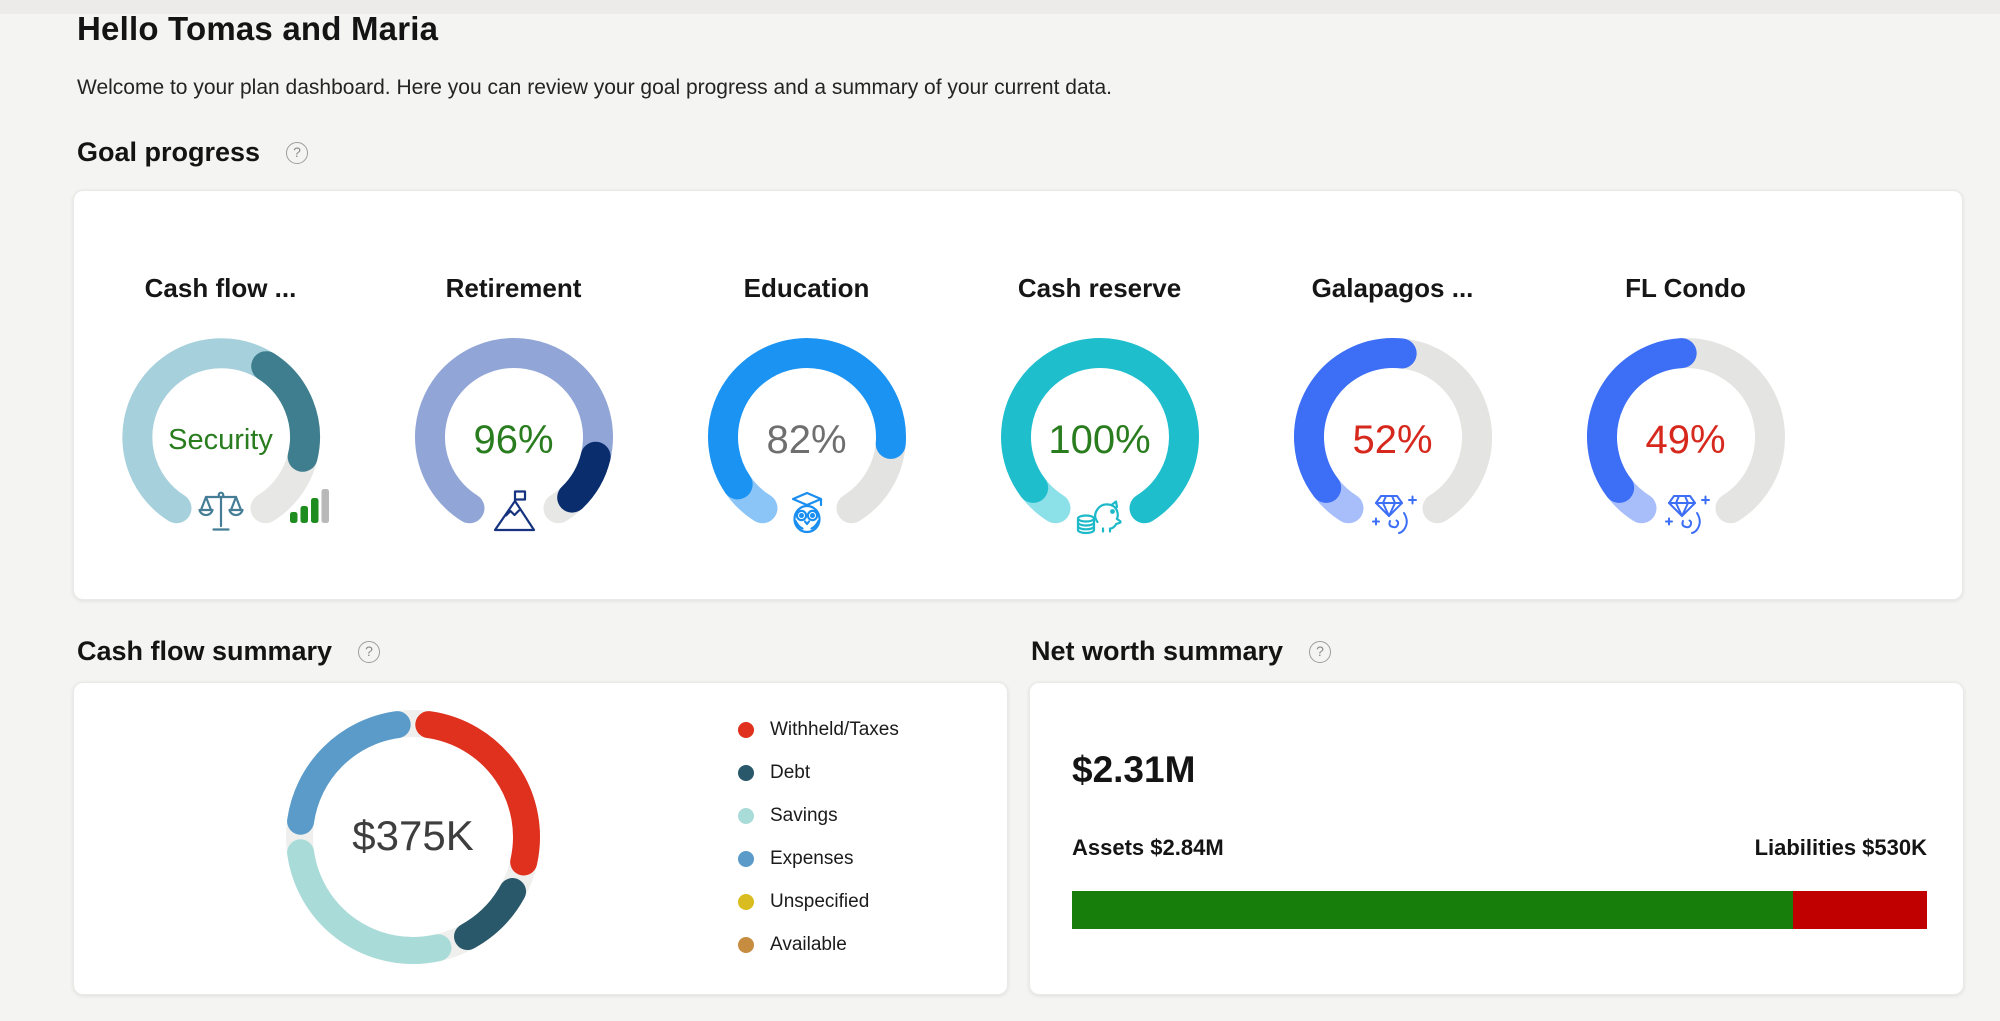 Image resolution: width=2000 pixels, height=1021 pixels. What do you see at coordinates (1000, 7) in the screenshot?
I see `top-edge-strip` at bounding box center [1000, 7].